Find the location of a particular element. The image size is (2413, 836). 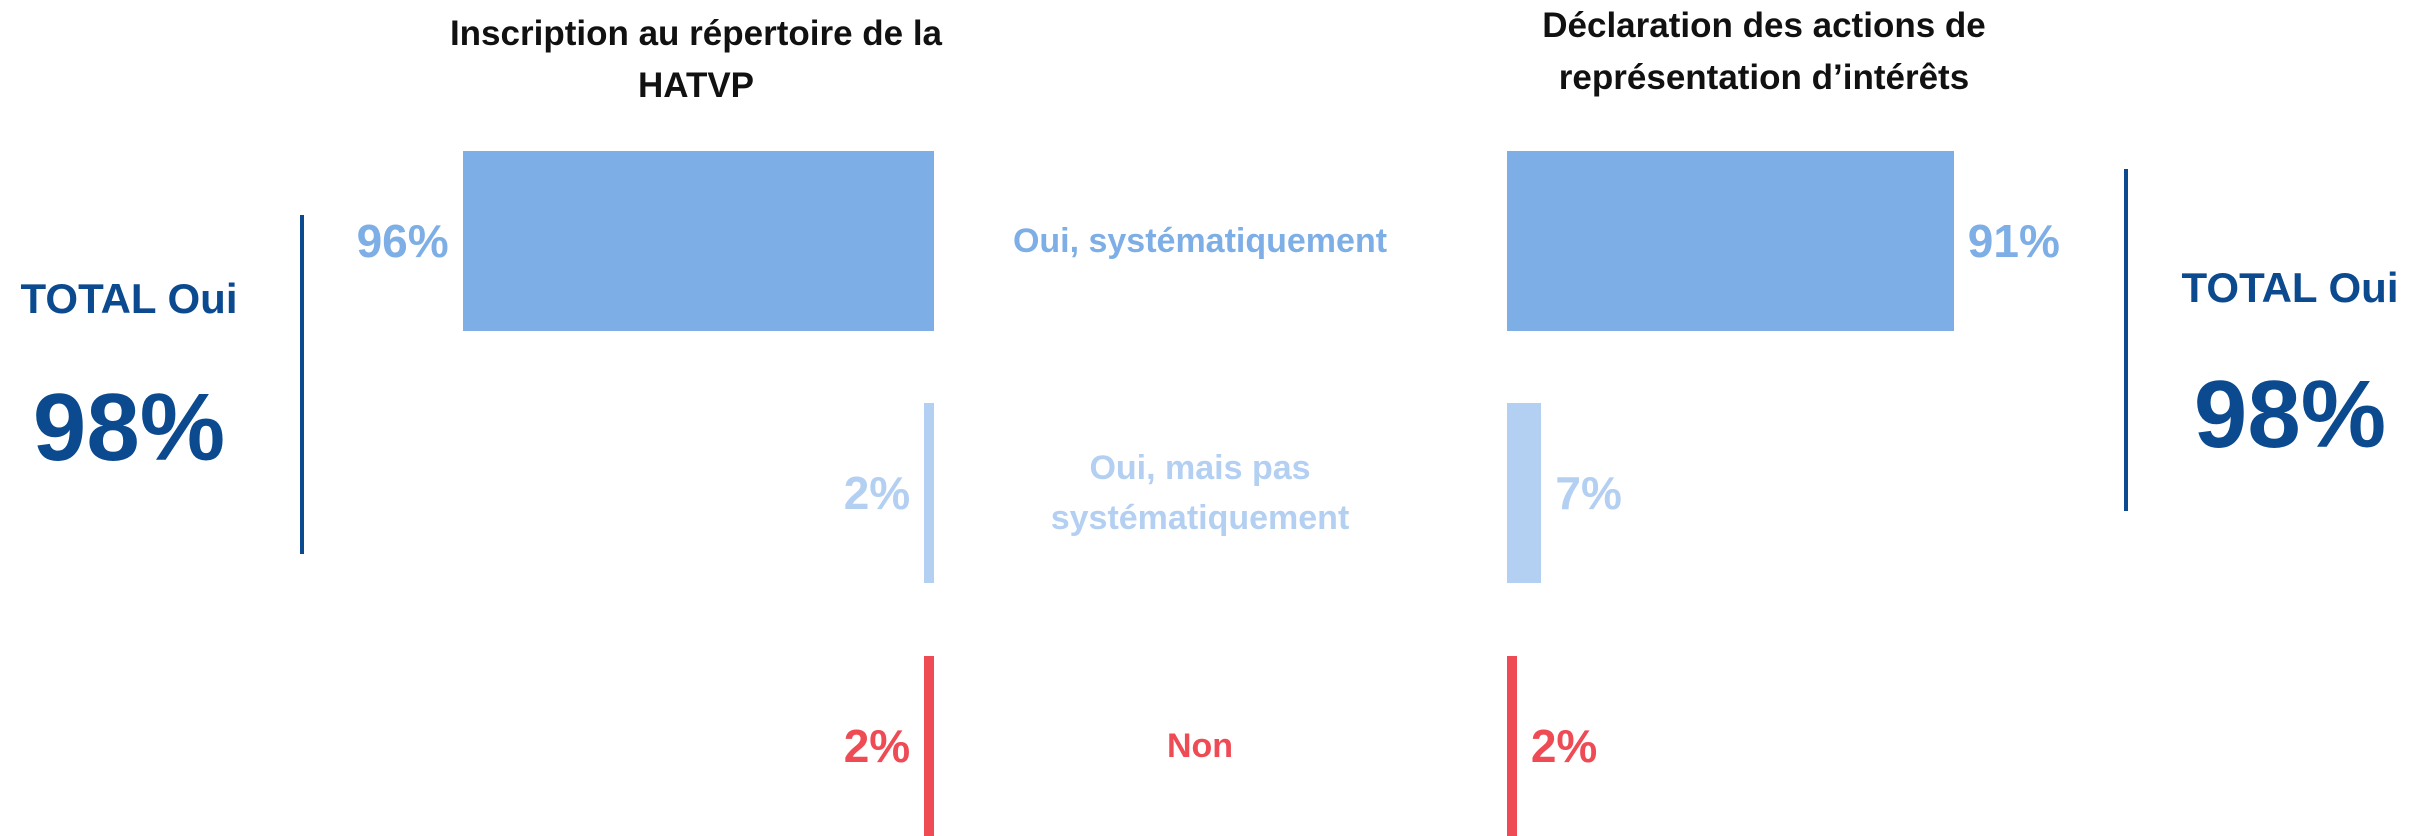

value-label: 7% is located at coordinates (1588, 493).